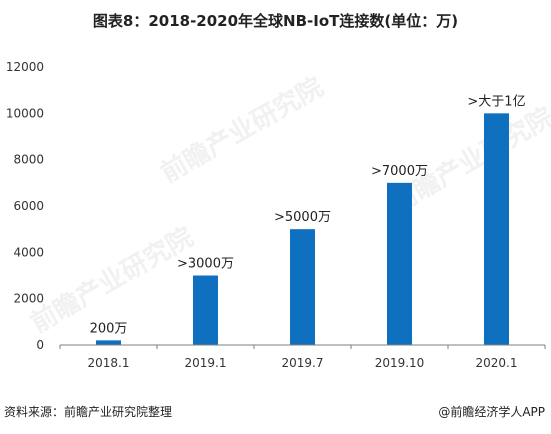 The height and width of the screenshot is (434, 551). I want to click on x-axis: 2018.1 2019.1 2019.7 2019.10 2020.1, so click(302, 357).